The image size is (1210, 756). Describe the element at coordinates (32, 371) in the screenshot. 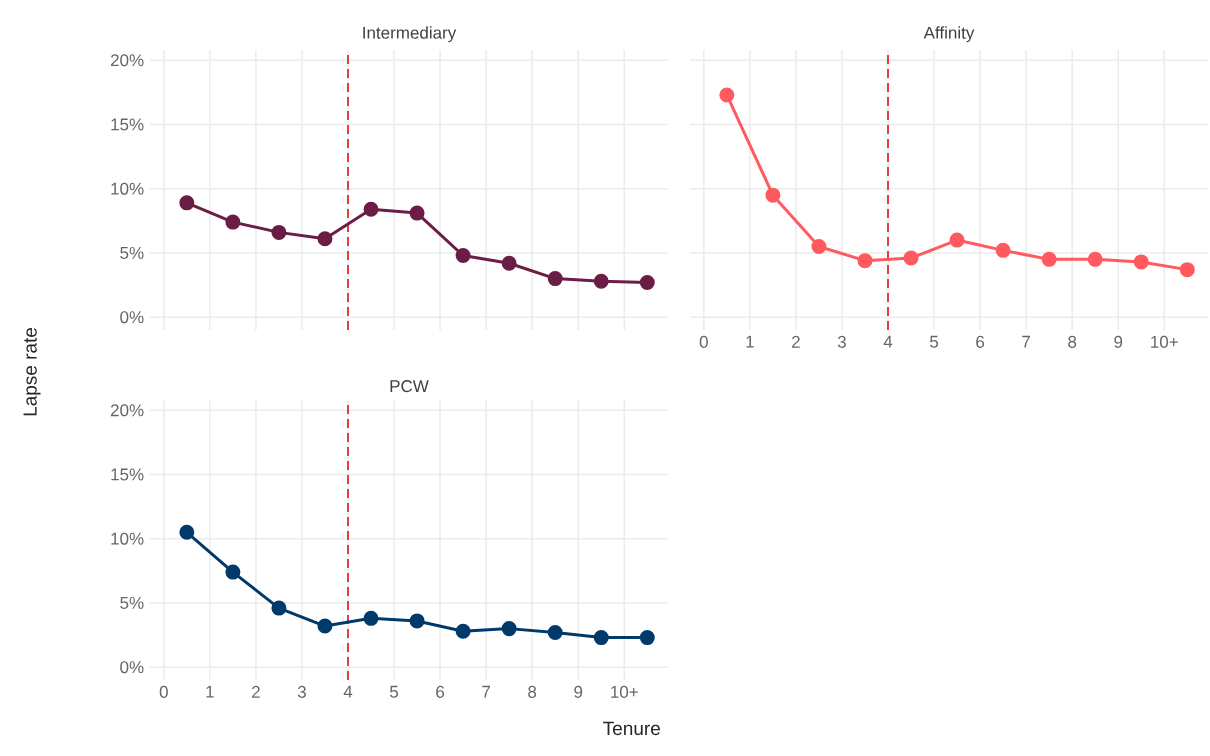

I see `y-axis-title: Lapse rate` at that location.